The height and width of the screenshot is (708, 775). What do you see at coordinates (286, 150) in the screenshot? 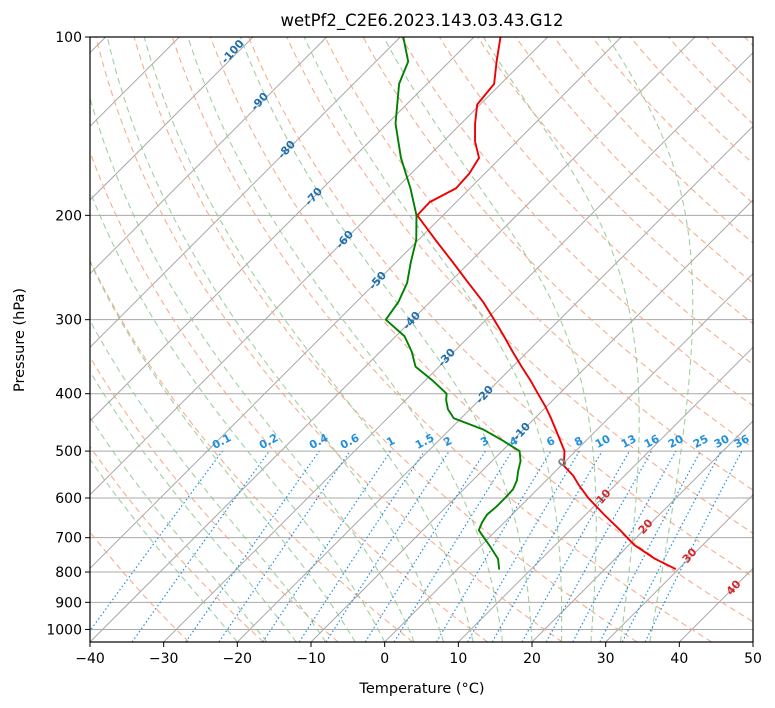
I see `dry-adiabat-label: -80` at bounding box center [286, 150].